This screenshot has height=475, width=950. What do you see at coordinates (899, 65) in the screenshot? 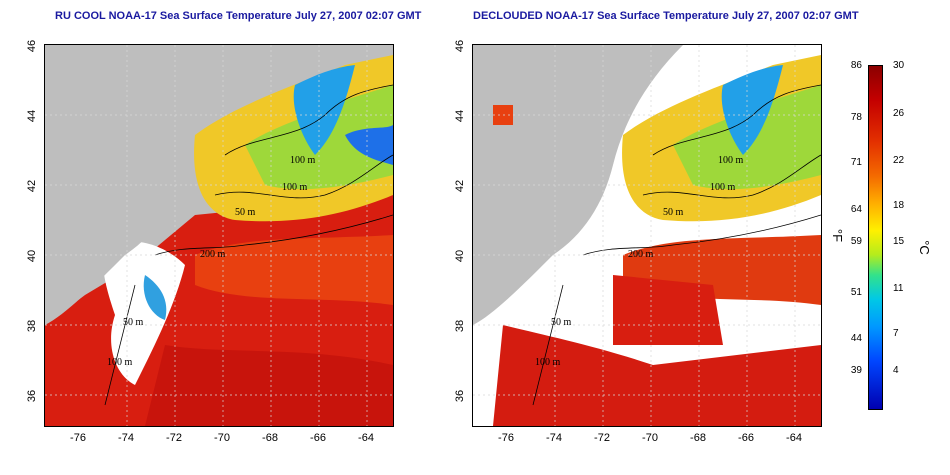
I see `celsius-tick: 30` at bounding box center [899, 65].